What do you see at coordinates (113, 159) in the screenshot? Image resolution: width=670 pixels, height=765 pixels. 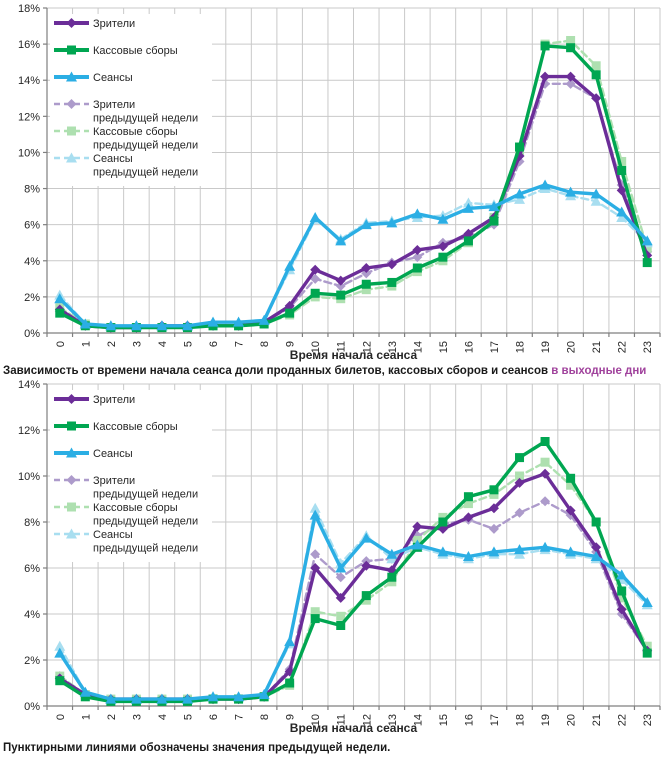 I see `legend-label: Сеансы` at bounding box center [113, 159].